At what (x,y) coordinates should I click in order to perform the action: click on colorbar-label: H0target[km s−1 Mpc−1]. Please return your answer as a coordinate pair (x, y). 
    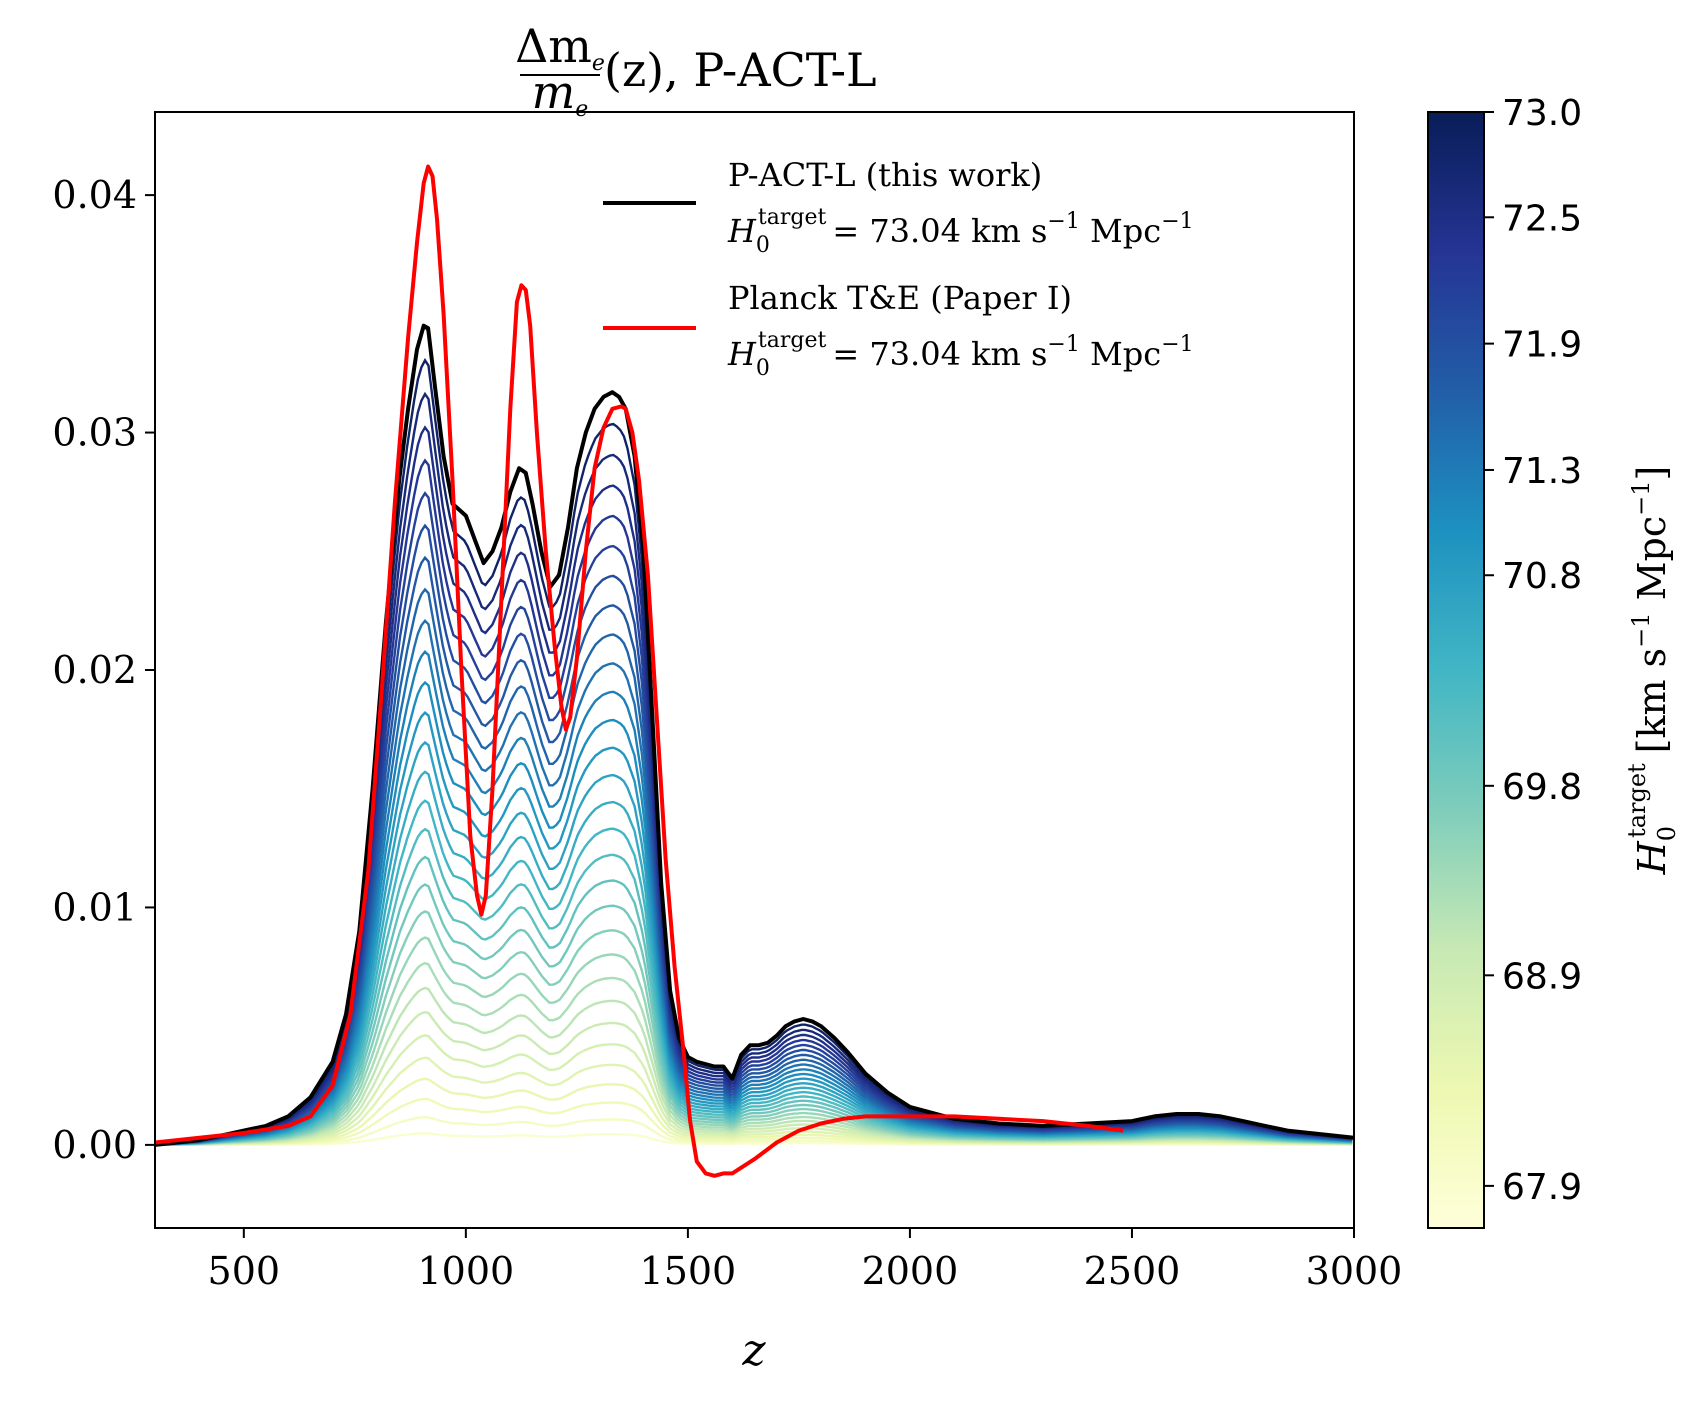
    Looking at the image, I should click on (1652, 671).